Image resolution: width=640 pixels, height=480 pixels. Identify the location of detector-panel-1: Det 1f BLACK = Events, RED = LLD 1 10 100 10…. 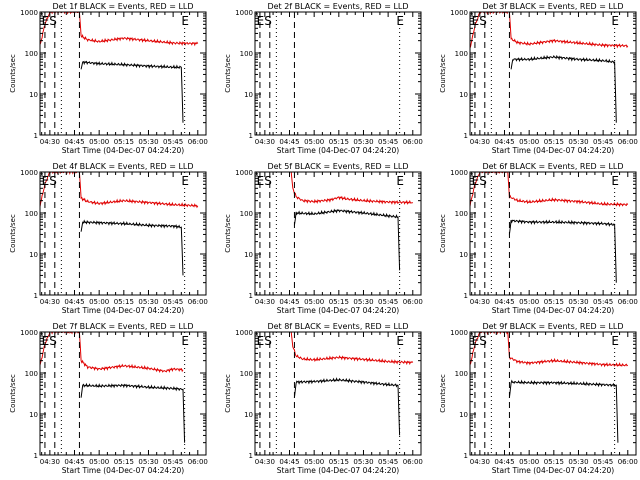
(108, 78).